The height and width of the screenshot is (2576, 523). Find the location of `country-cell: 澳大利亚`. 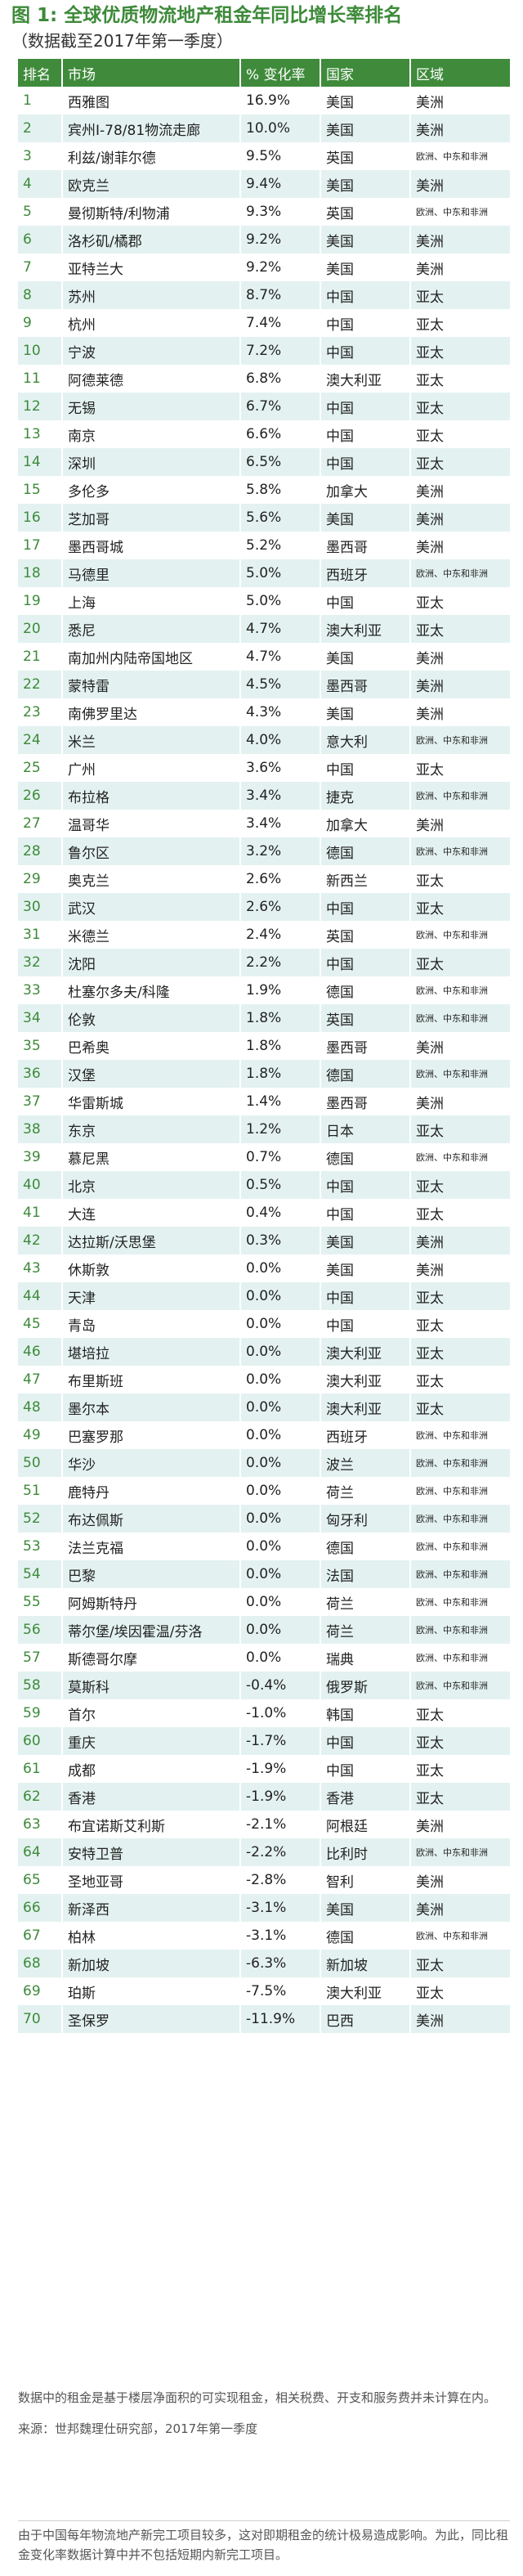

country-cell: 澳大利亚 is located at coordinates (365, 379).